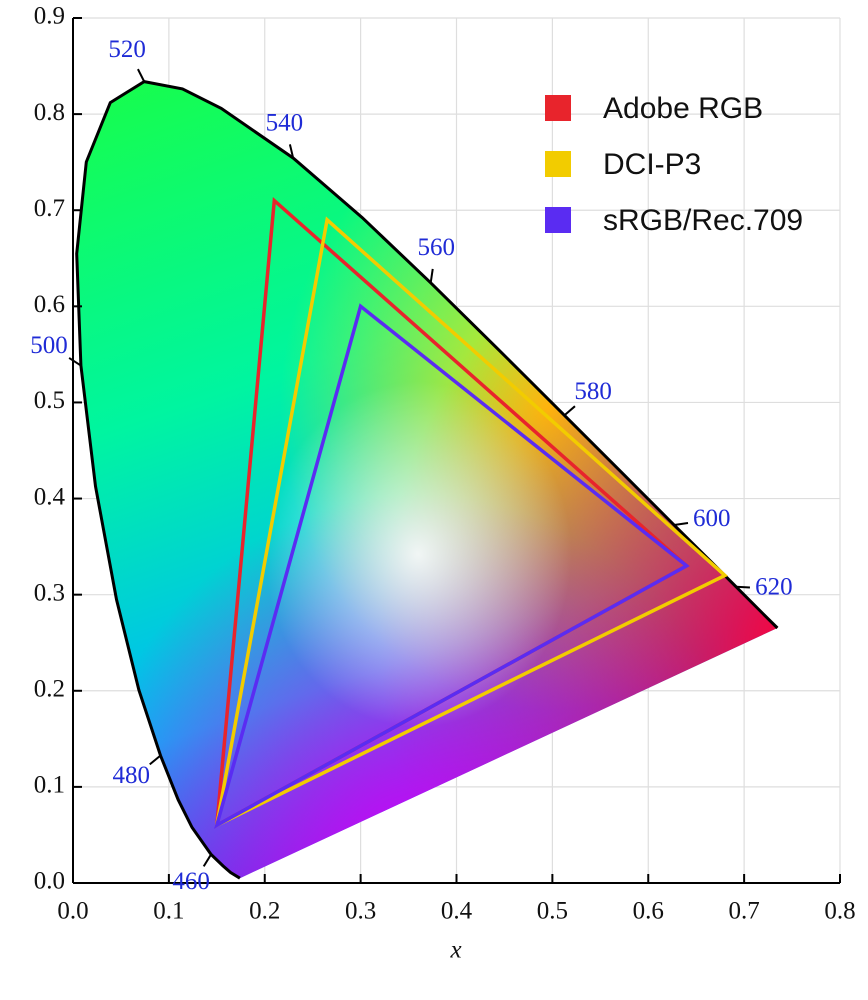 This screenshot has width=868, height=1000. I want to click on legend-label: Adobe RGB, so click(683, 108).